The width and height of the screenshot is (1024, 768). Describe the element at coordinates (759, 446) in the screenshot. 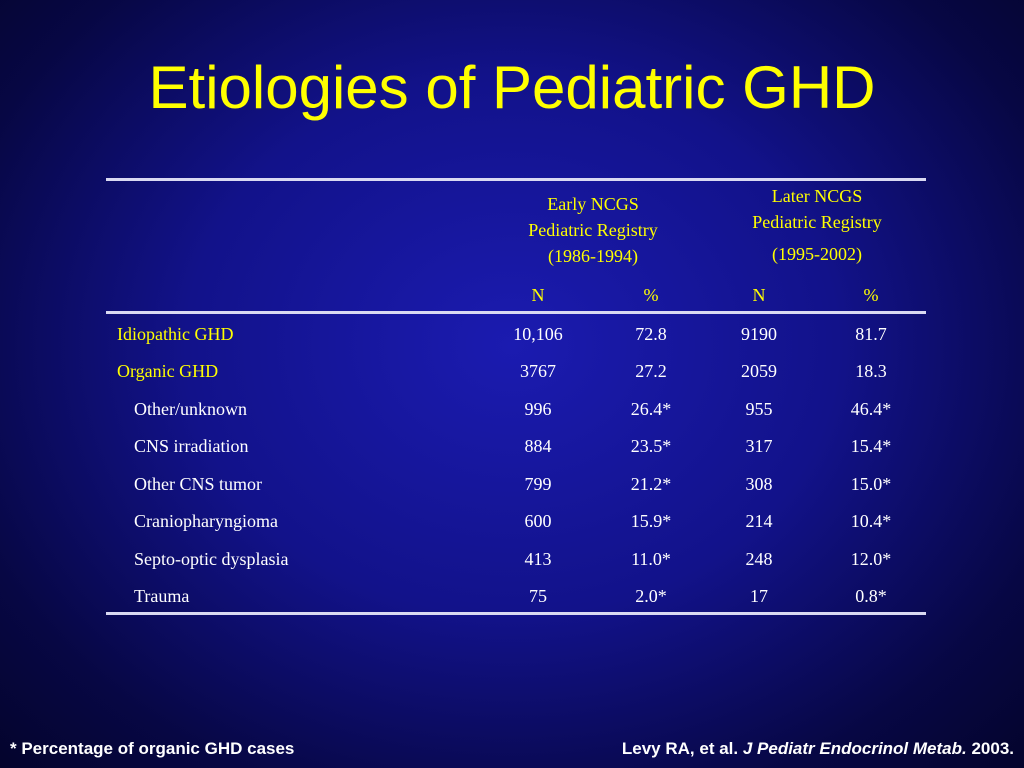

I see `table-cell: 317` at that location.